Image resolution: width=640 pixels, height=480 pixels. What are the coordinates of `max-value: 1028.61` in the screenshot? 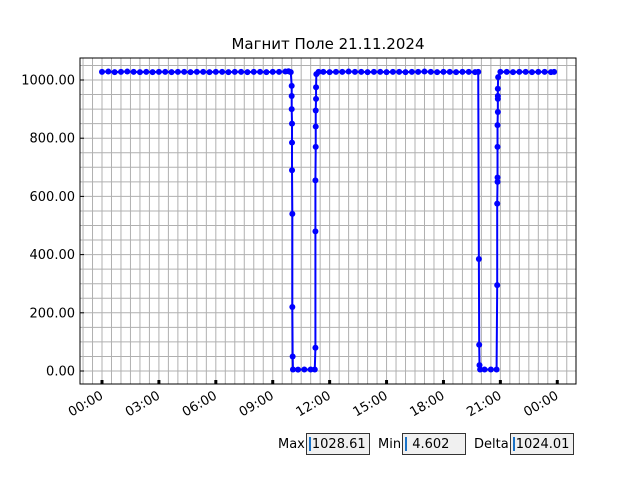 It's located at (338, 444).